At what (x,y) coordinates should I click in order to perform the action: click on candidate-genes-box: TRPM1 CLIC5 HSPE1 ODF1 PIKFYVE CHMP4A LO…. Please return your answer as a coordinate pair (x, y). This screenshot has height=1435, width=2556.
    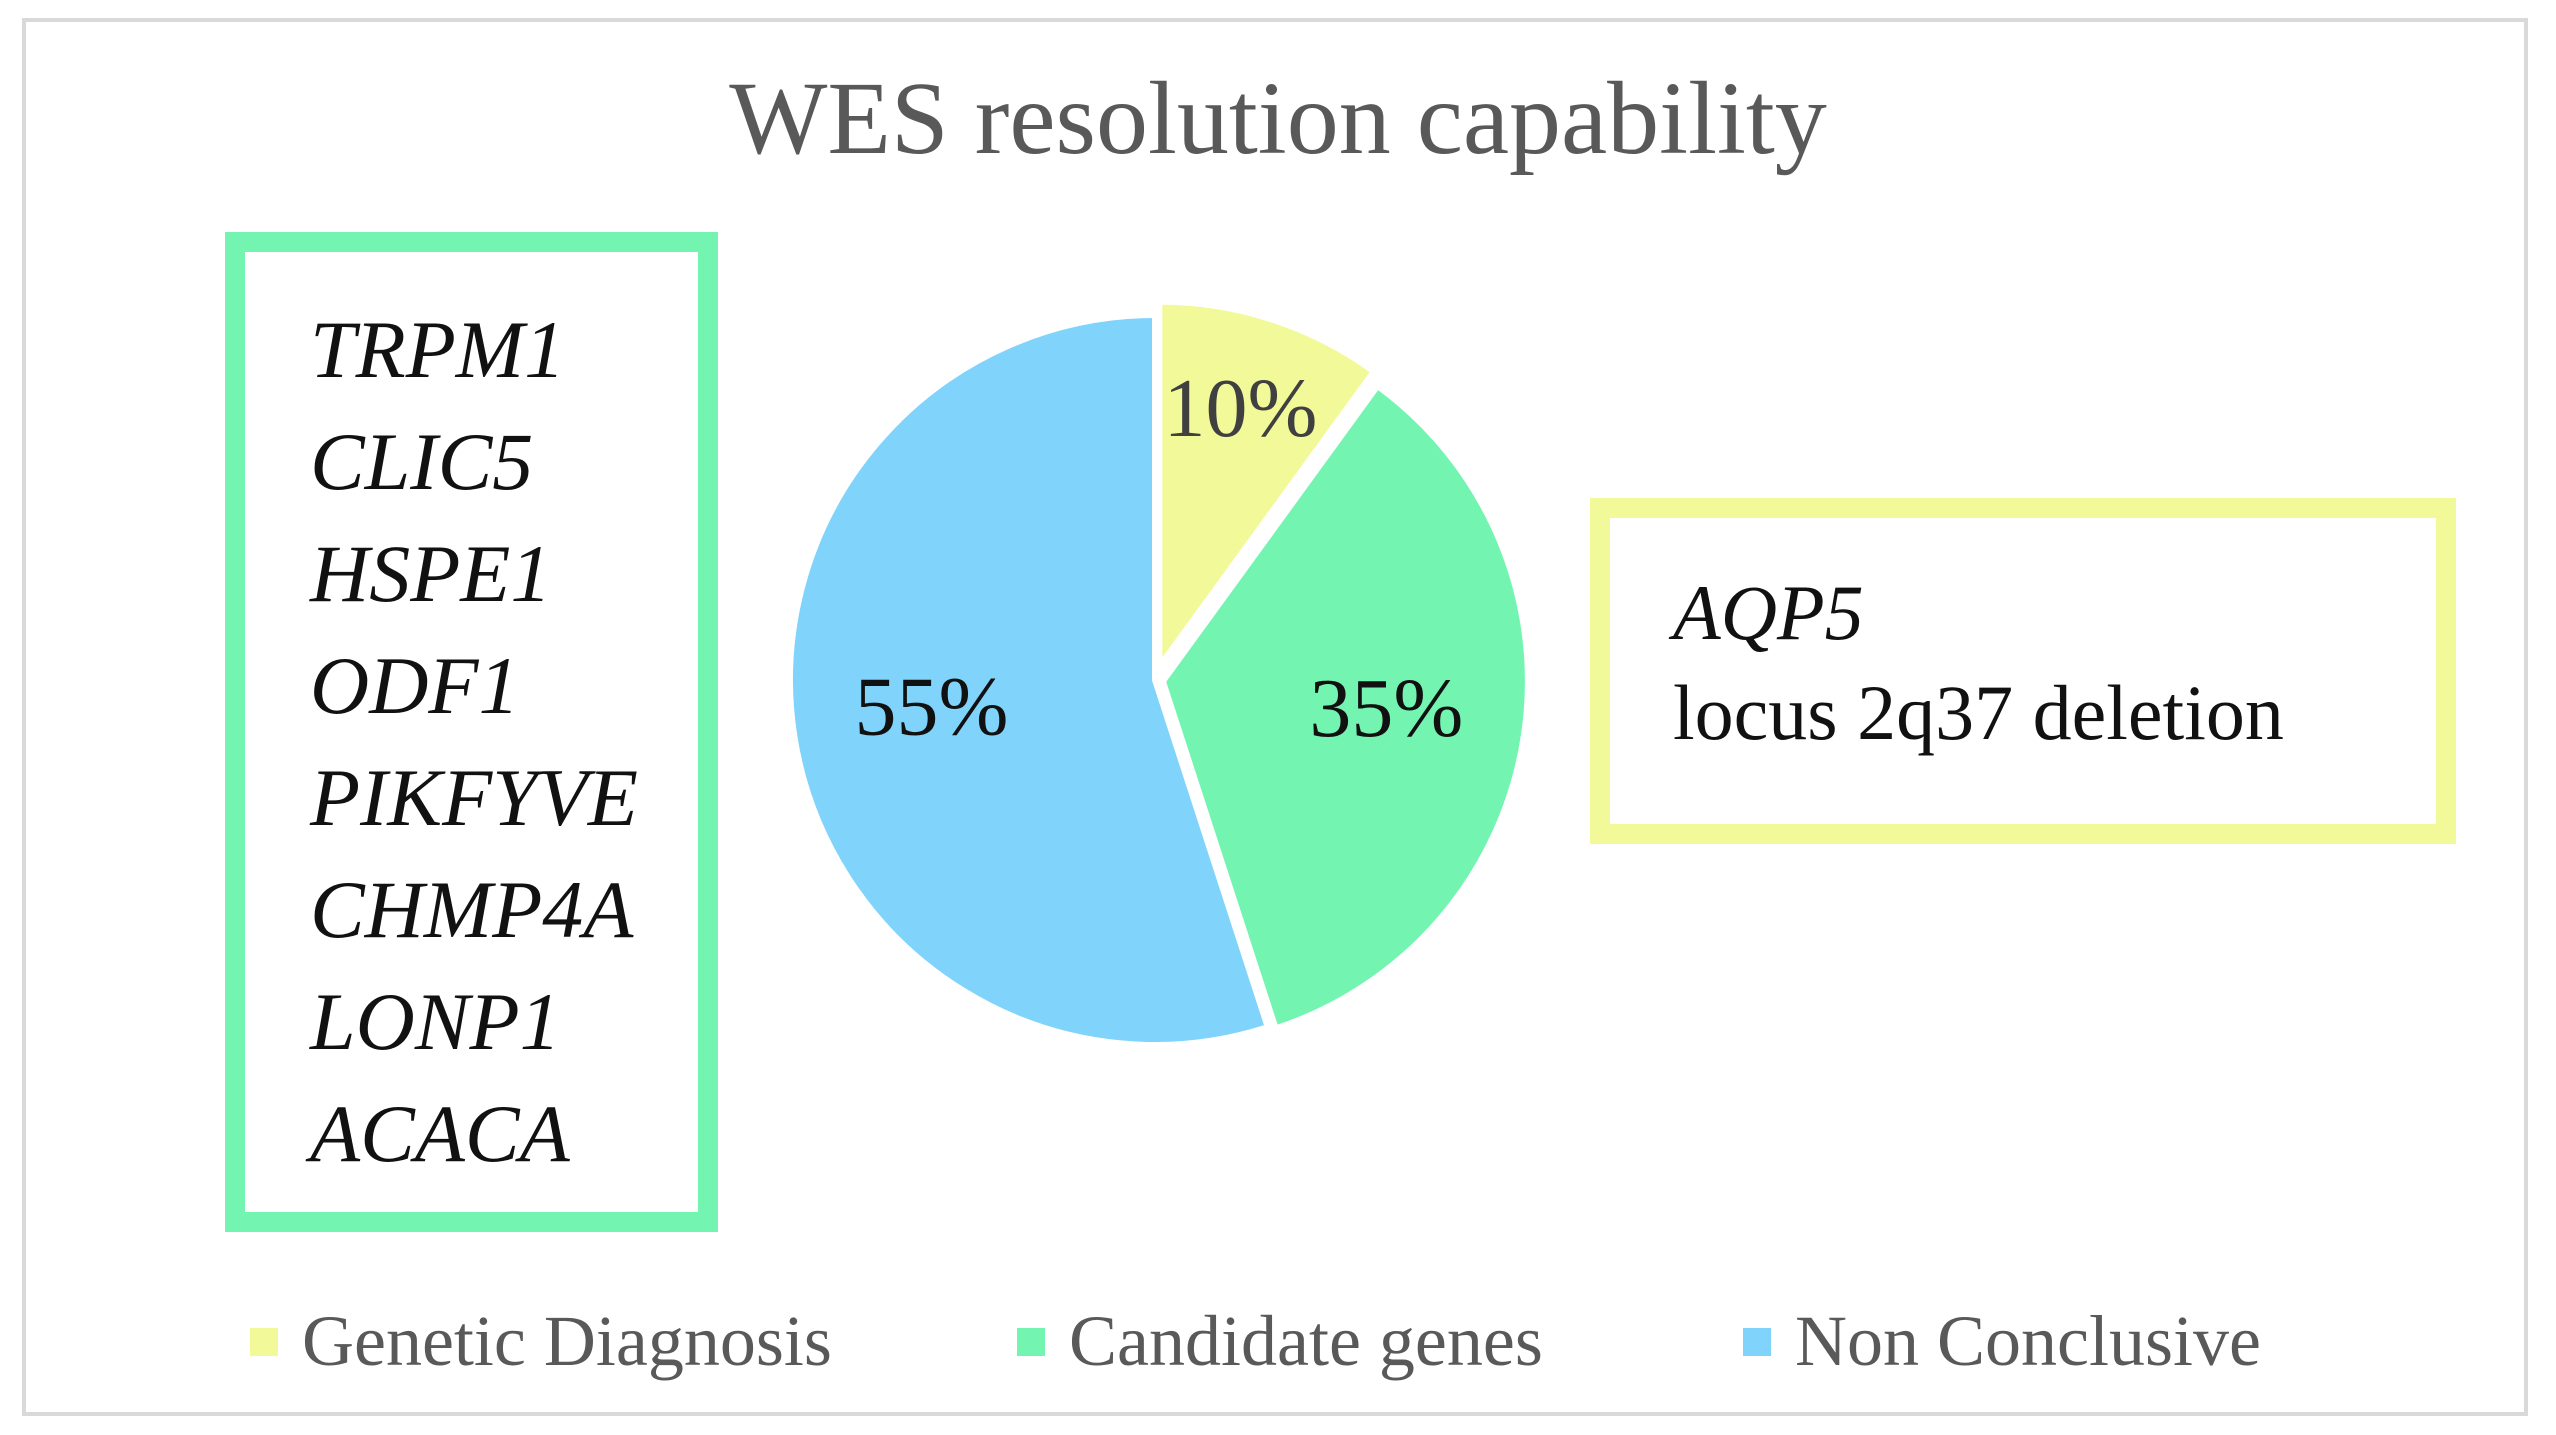
    Looking at the image, I should click on (471, 732).